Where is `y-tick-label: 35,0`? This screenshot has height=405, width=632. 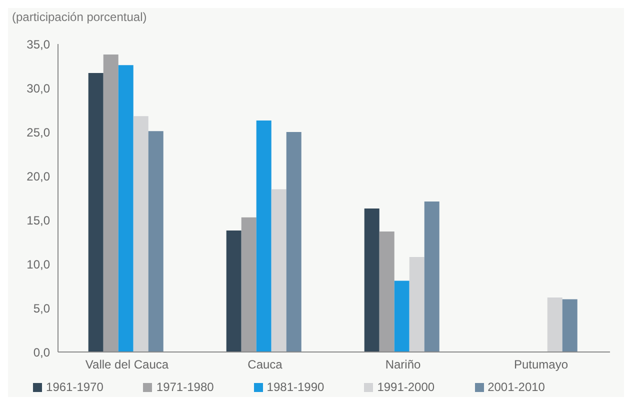
y-tick-label: 35,0 is located at coordinates (38, 44).